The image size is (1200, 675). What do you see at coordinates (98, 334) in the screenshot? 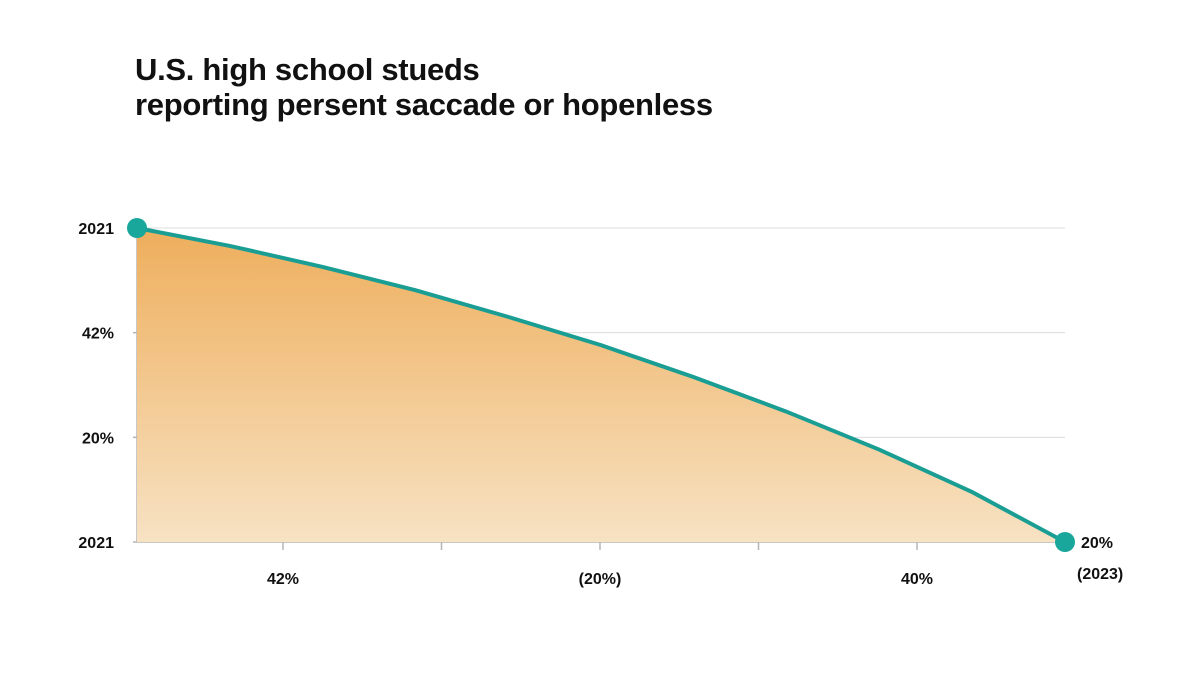
I see `y-tick-label: 42%` at bounding box center [98, 334].